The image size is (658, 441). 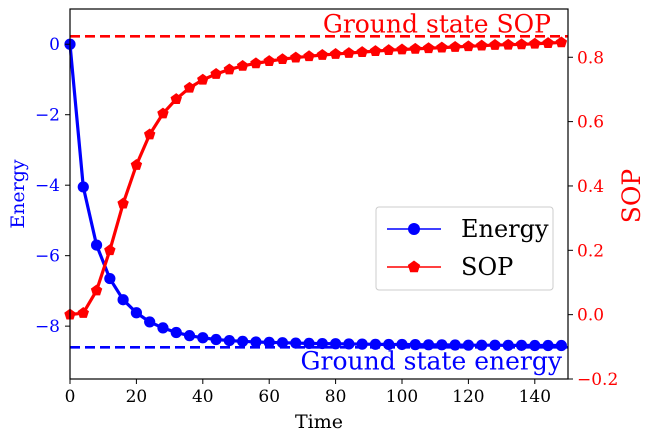 What do you see at coordinates (54, 45) in the screenshot?
I see `left-tick-label: 0` at bounding box center [54, 45].